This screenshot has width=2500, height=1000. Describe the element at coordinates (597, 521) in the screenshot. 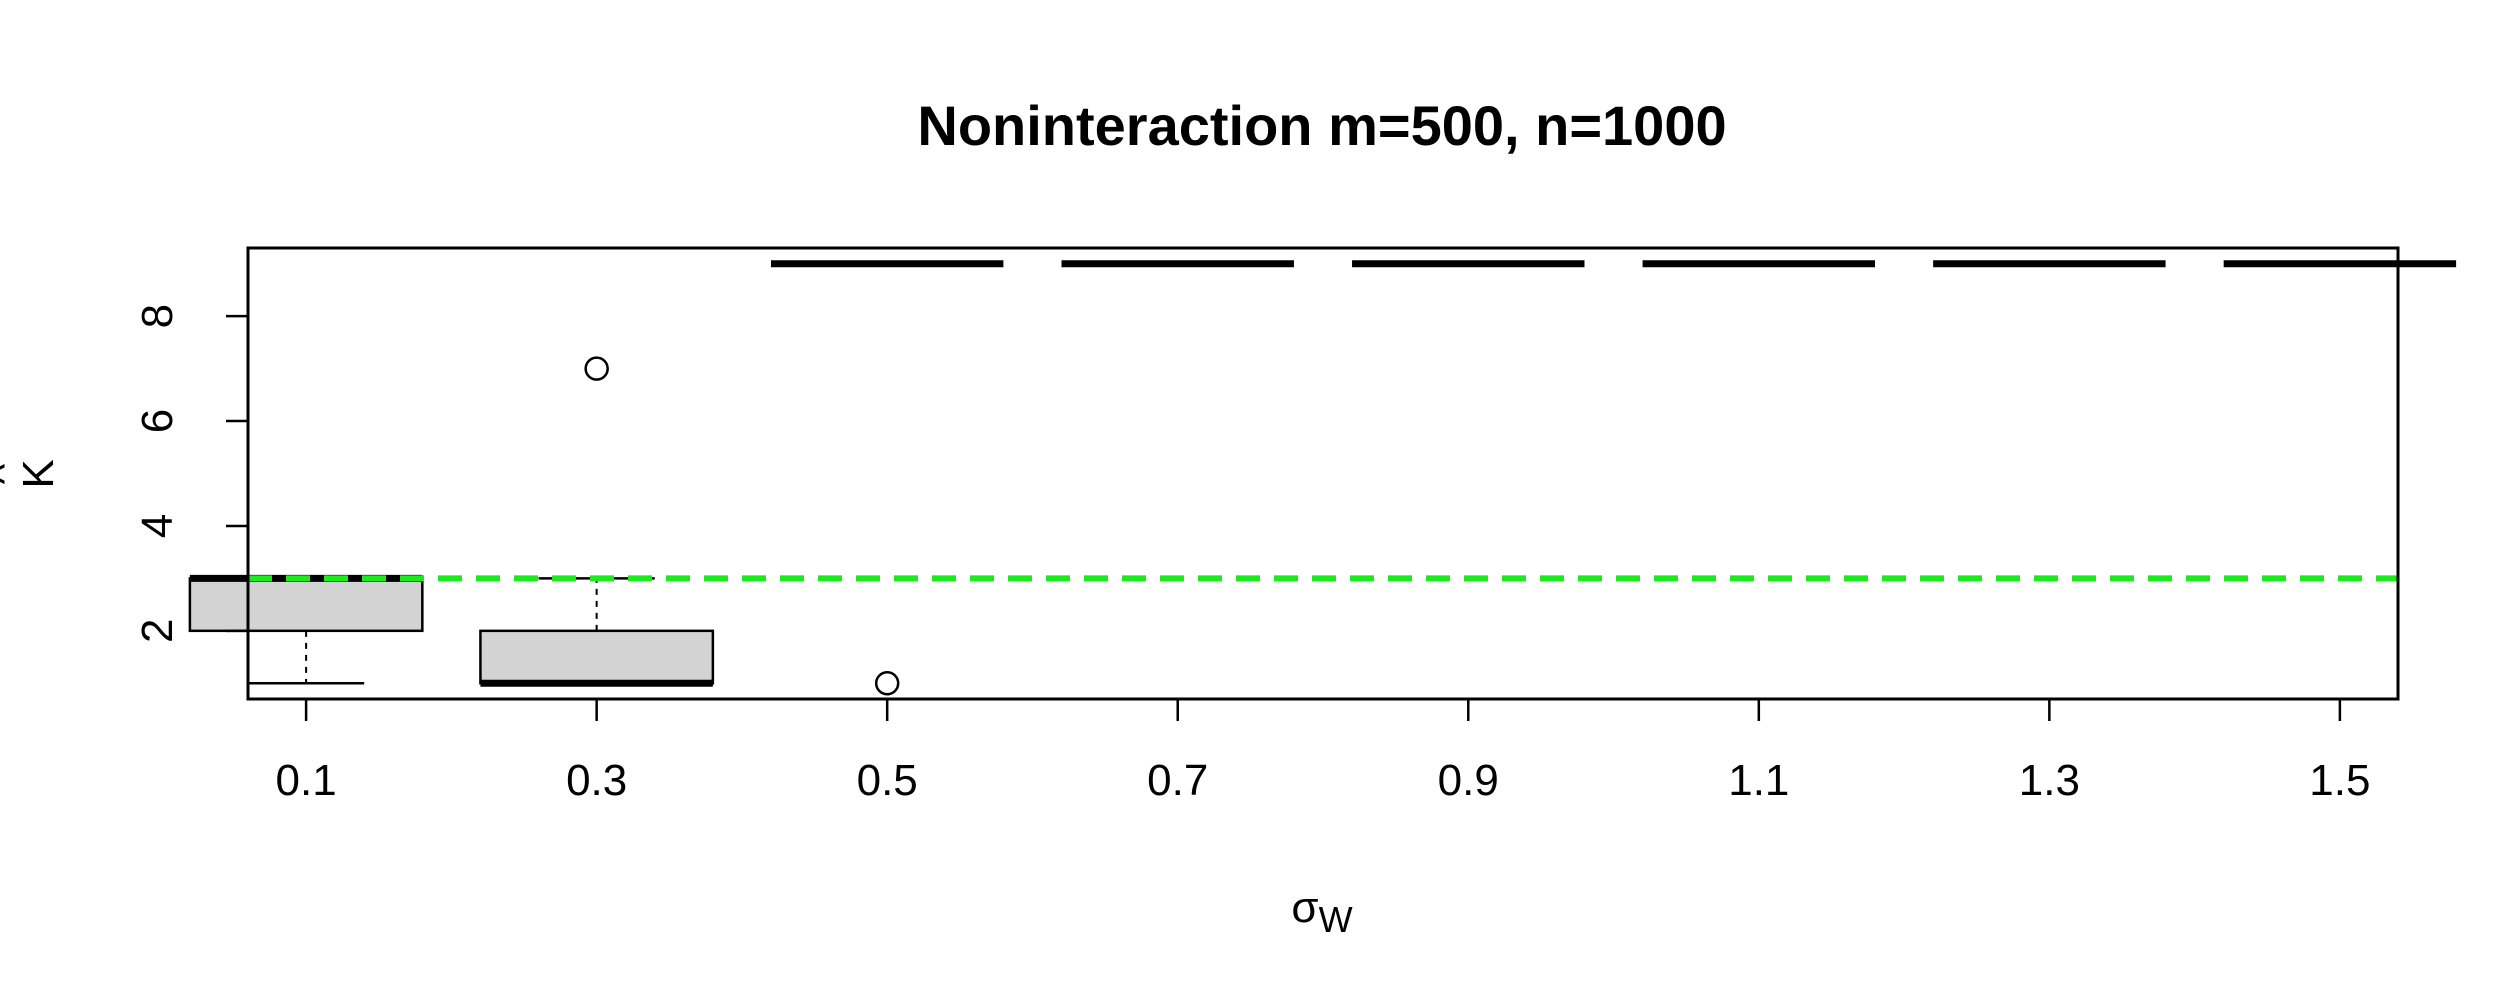

I see `box-0.3` at that location.